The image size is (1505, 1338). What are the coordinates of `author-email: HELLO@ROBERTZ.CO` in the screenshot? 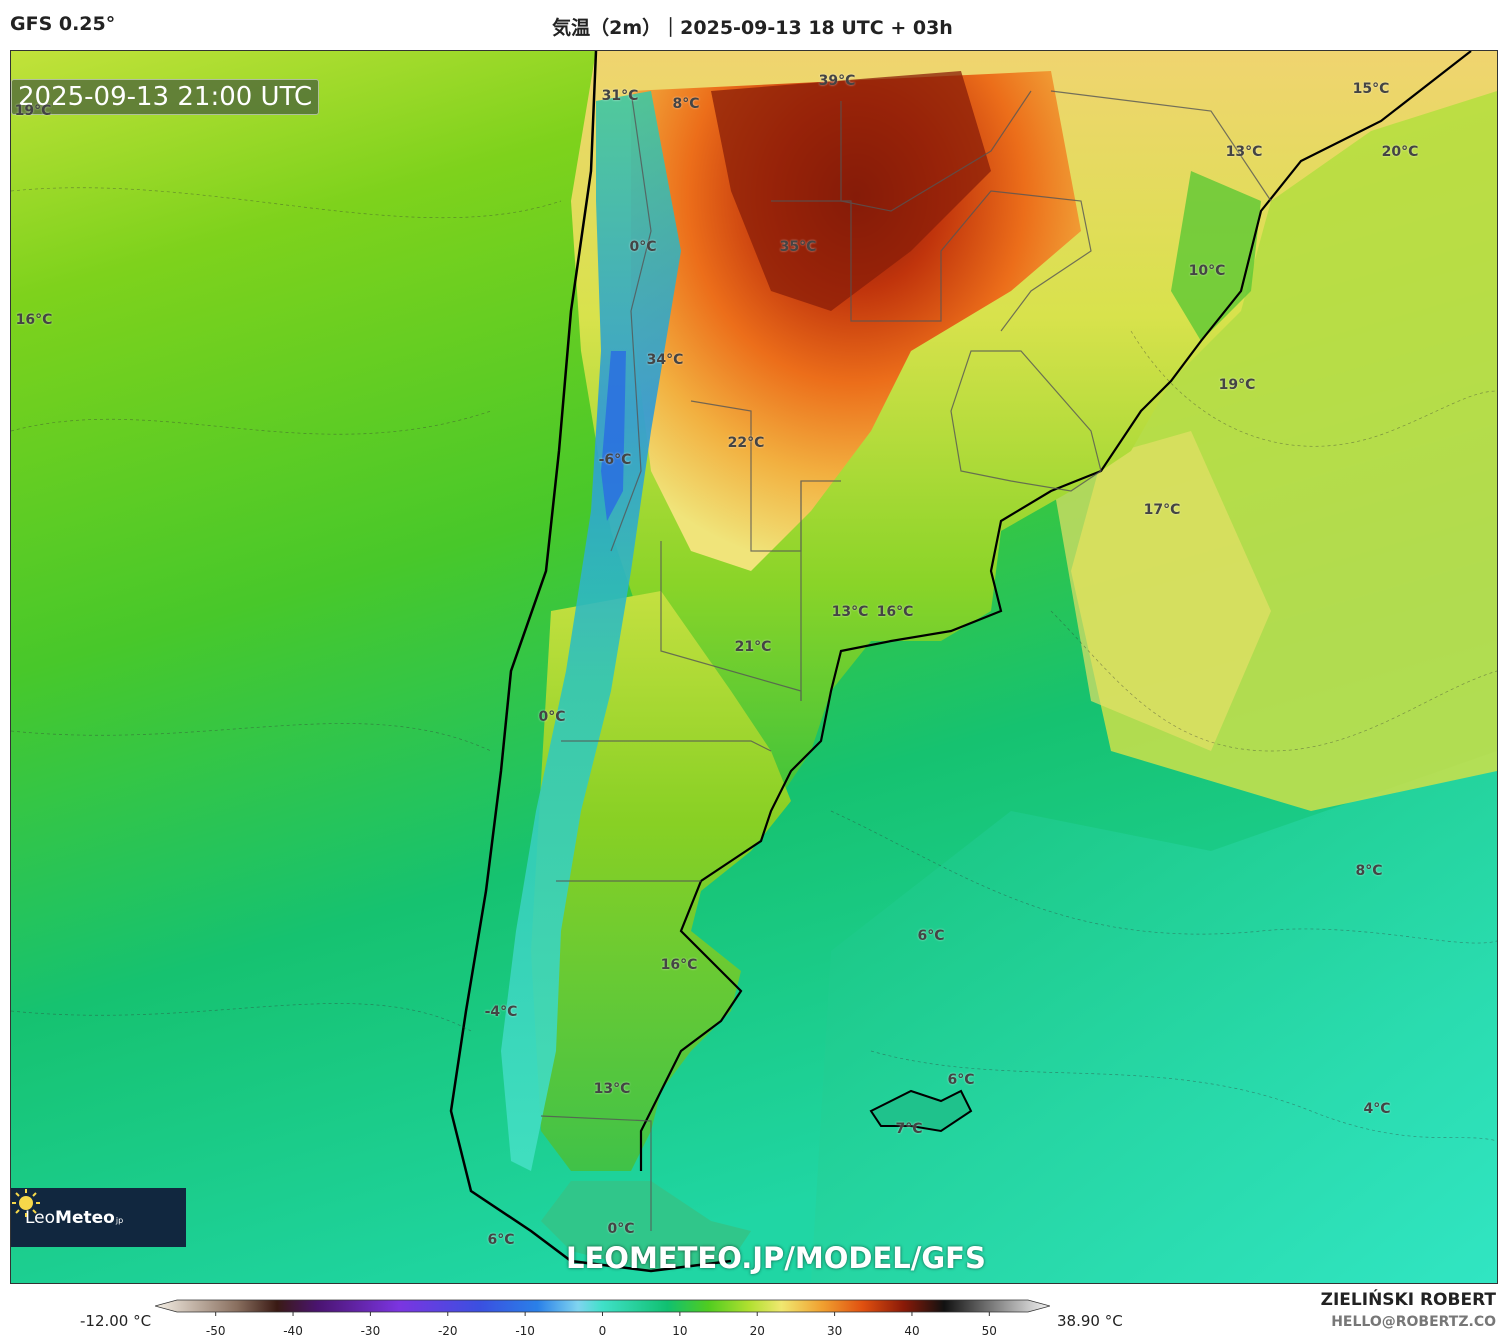 It's located at (1413, 1322).